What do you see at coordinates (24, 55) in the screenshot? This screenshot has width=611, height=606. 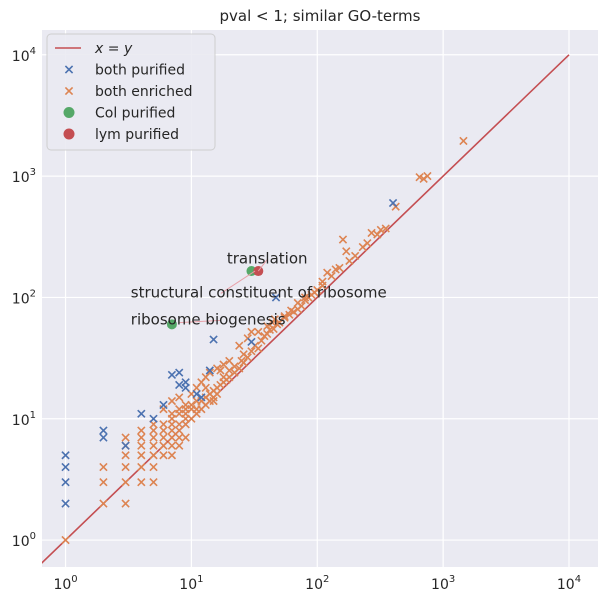 I see `y-tick-label: 10⁴` at bounding box center [24, 55].